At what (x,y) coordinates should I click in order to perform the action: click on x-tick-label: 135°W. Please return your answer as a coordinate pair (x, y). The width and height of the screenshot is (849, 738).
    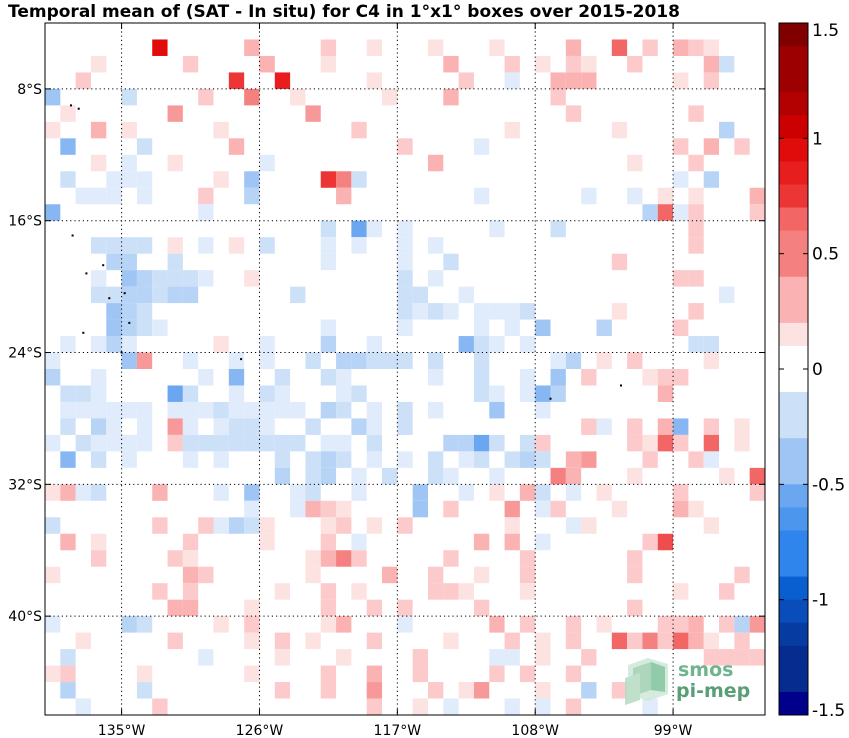
    Looking at the image, I should click on (122, 730).